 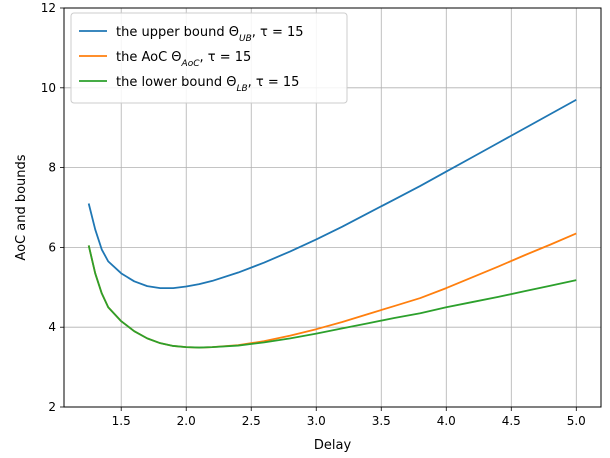 What do you see at coordinates (207, 84) in the screenshot?
I see `legend-label-lower: the lower bound ΘLB, τ = 15` at bounding box center [207, 84].